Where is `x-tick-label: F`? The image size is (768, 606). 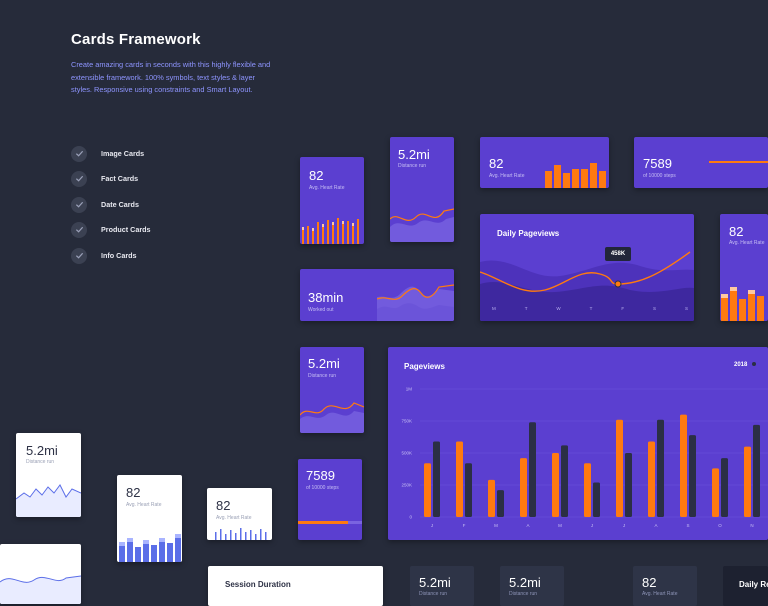
x-tick-label: F is located at coordinates (464, 525).